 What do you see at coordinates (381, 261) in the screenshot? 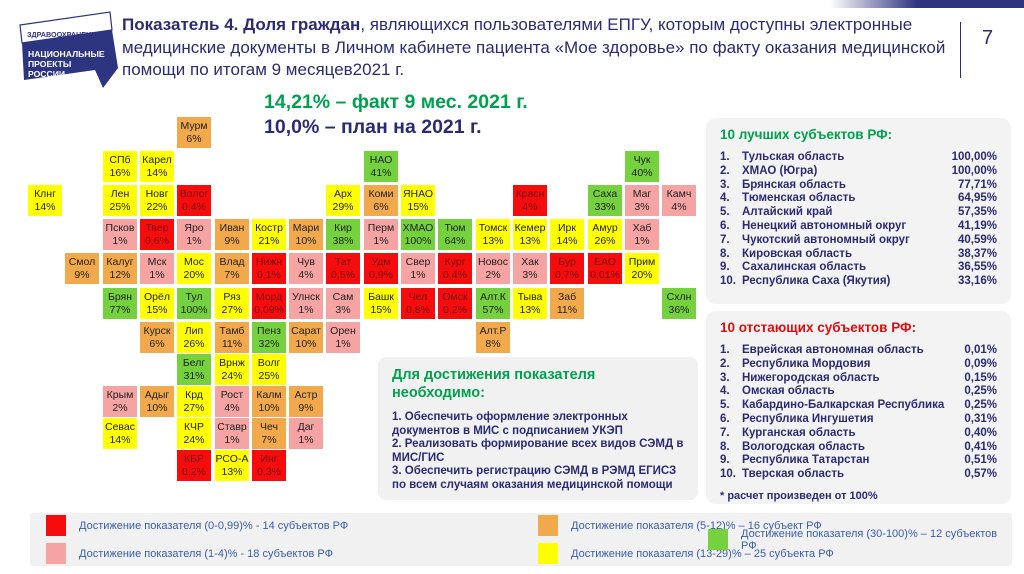
I see `region-abbr: Удм` at bounding box center [381, 261].